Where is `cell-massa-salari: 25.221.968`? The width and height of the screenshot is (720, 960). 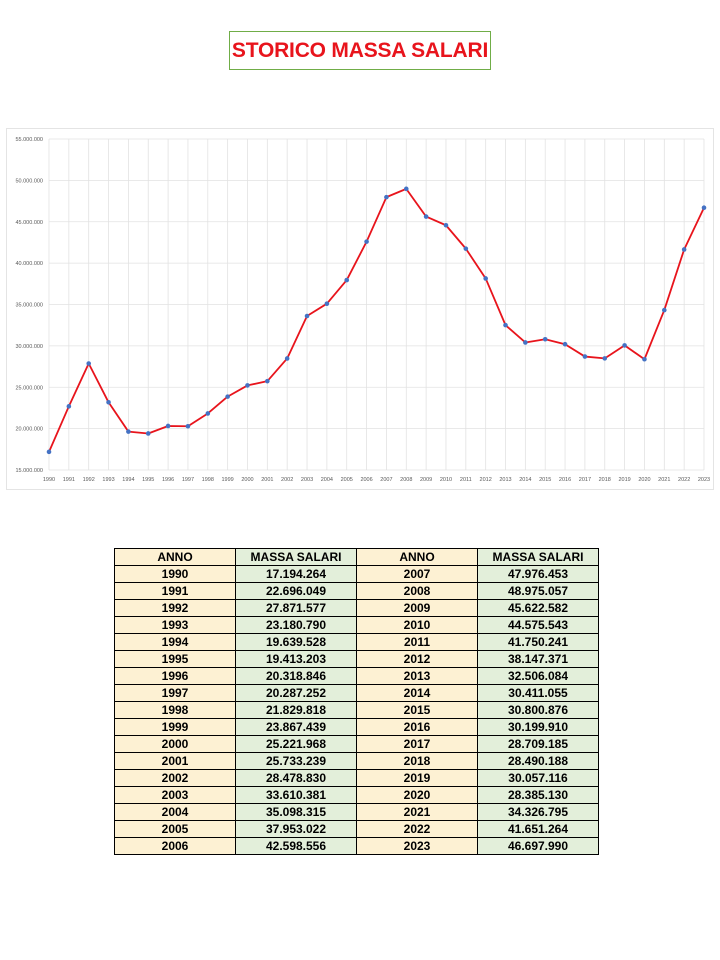 cell-massa-salari: 25.221.968 is located at coordinates (296, 744).